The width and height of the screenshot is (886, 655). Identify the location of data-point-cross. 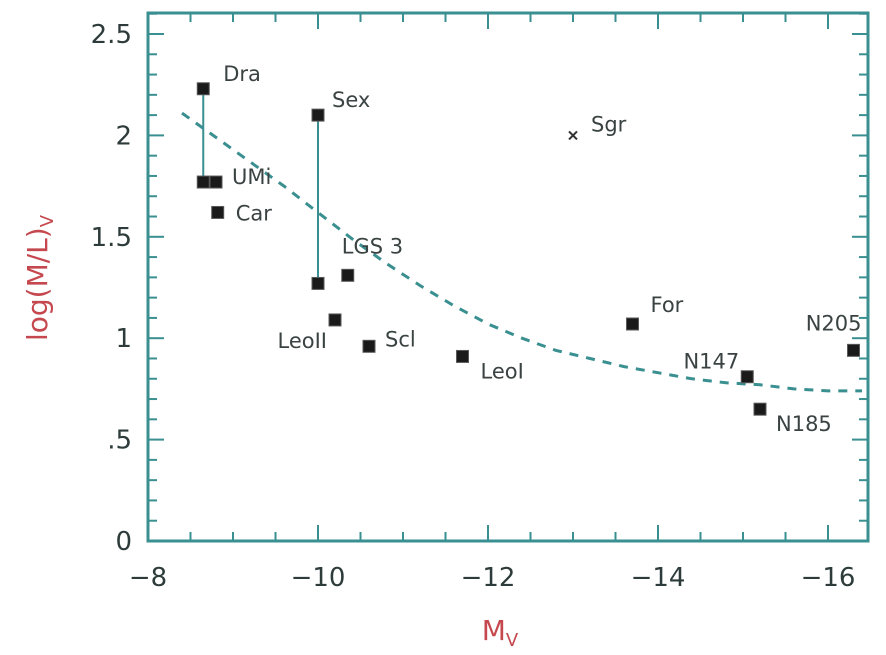
(573, 135).